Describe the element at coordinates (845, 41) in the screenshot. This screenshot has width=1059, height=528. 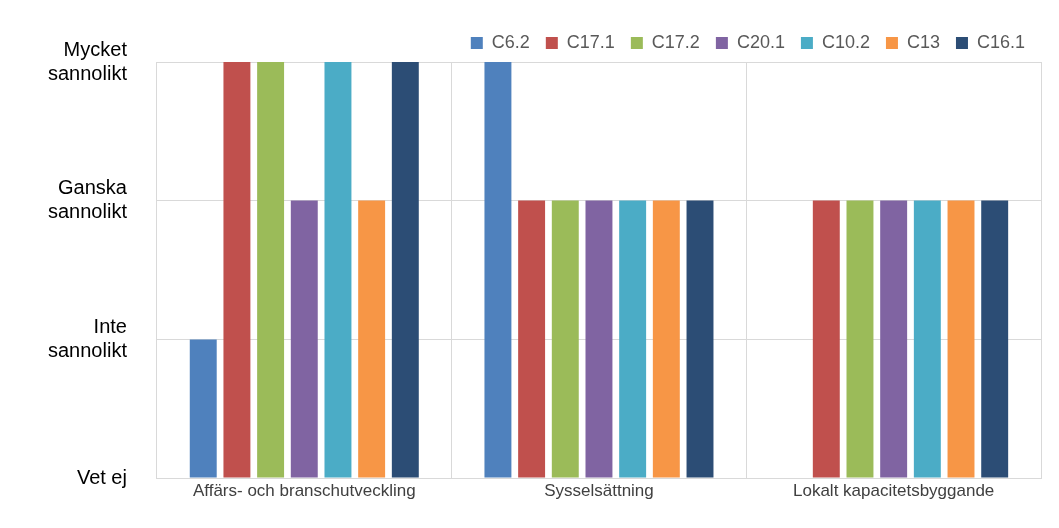
I see `legend-label: C10.2` at that location.